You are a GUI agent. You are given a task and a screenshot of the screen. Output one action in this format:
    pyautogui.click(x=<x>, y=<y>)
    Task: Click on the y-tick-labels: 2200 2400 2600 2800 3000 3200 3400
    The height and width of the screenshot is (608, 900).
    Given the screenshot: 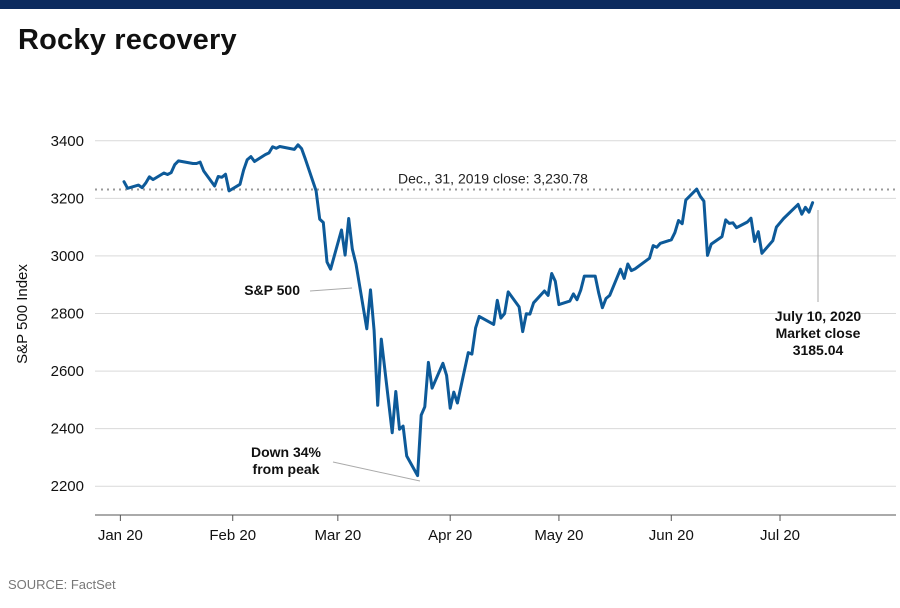 What is the action you would take?
    pyautogui.click(x=67, y=314)
    